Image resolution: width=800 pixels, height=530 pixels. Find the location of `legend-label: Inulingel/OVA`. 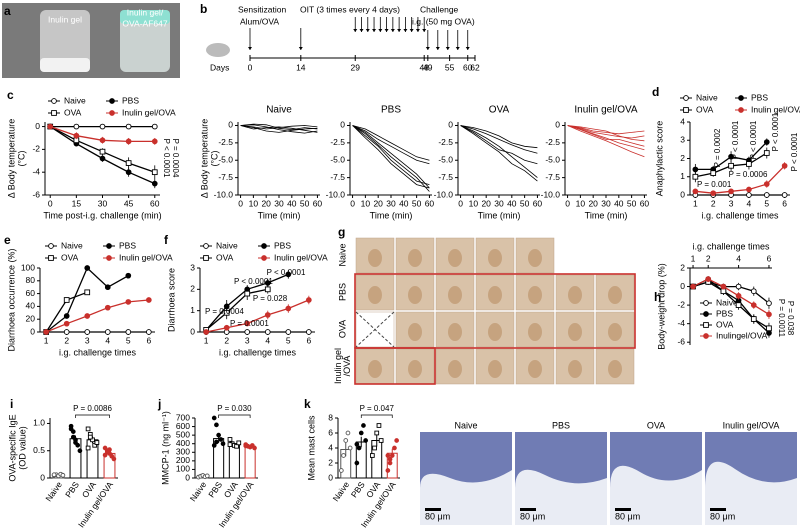

legend-label: Inulingel/OVA is located at coordinates (742, 335).